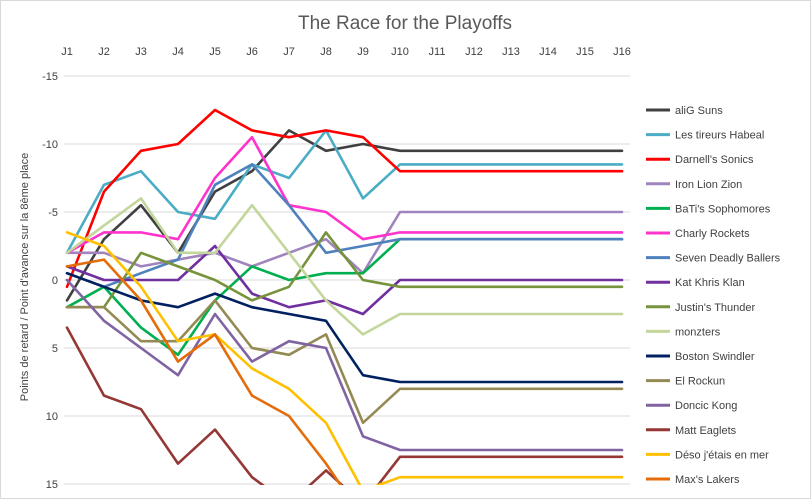 The image size is (811, 499). I want to click on x-tick-label: J6, so click(252, 52).